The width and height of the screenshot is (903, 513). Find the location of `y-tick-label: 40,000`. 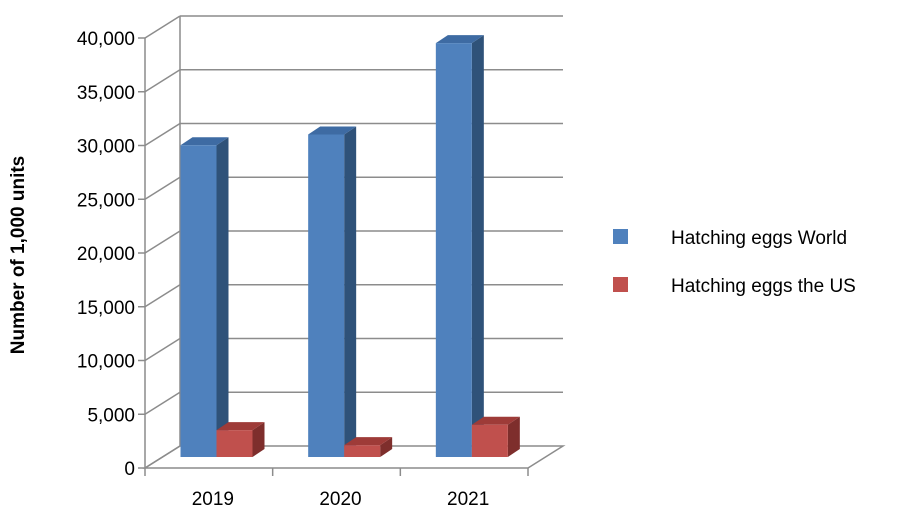

y-tick-label: 40,000 is located at coordinates (106, 39).